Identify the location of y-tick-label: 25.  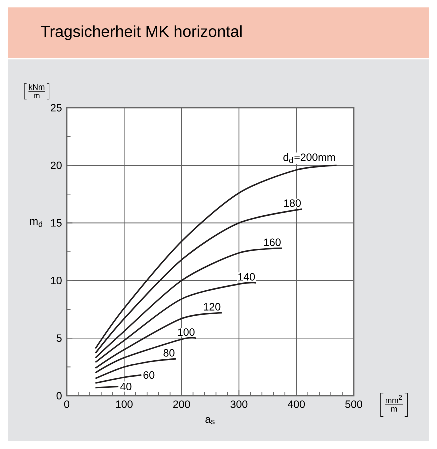
(56, 108).